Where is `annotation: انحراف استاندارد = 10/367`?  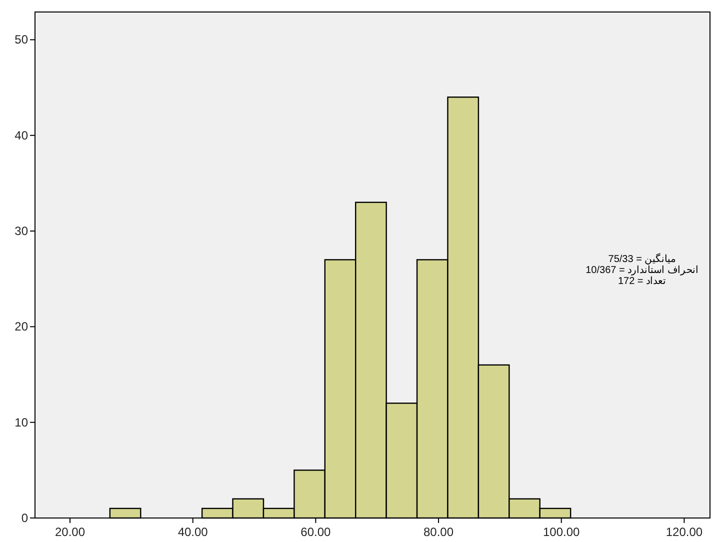
annotation: انحراف استاندارد = 10/367 is located at coordinates (642, 270).